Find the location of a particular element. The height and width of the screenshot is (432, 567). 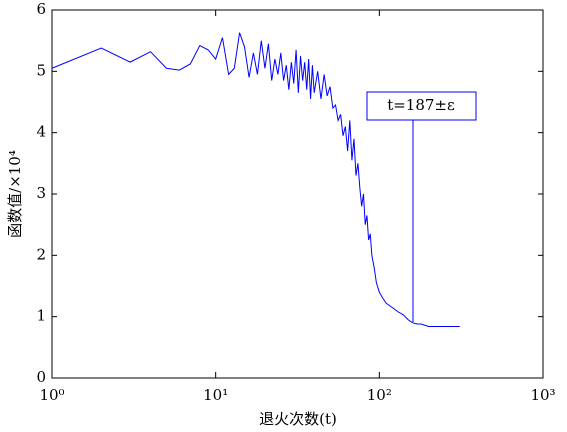

x-tick-label: 10² is located at coordinates (379, 395).